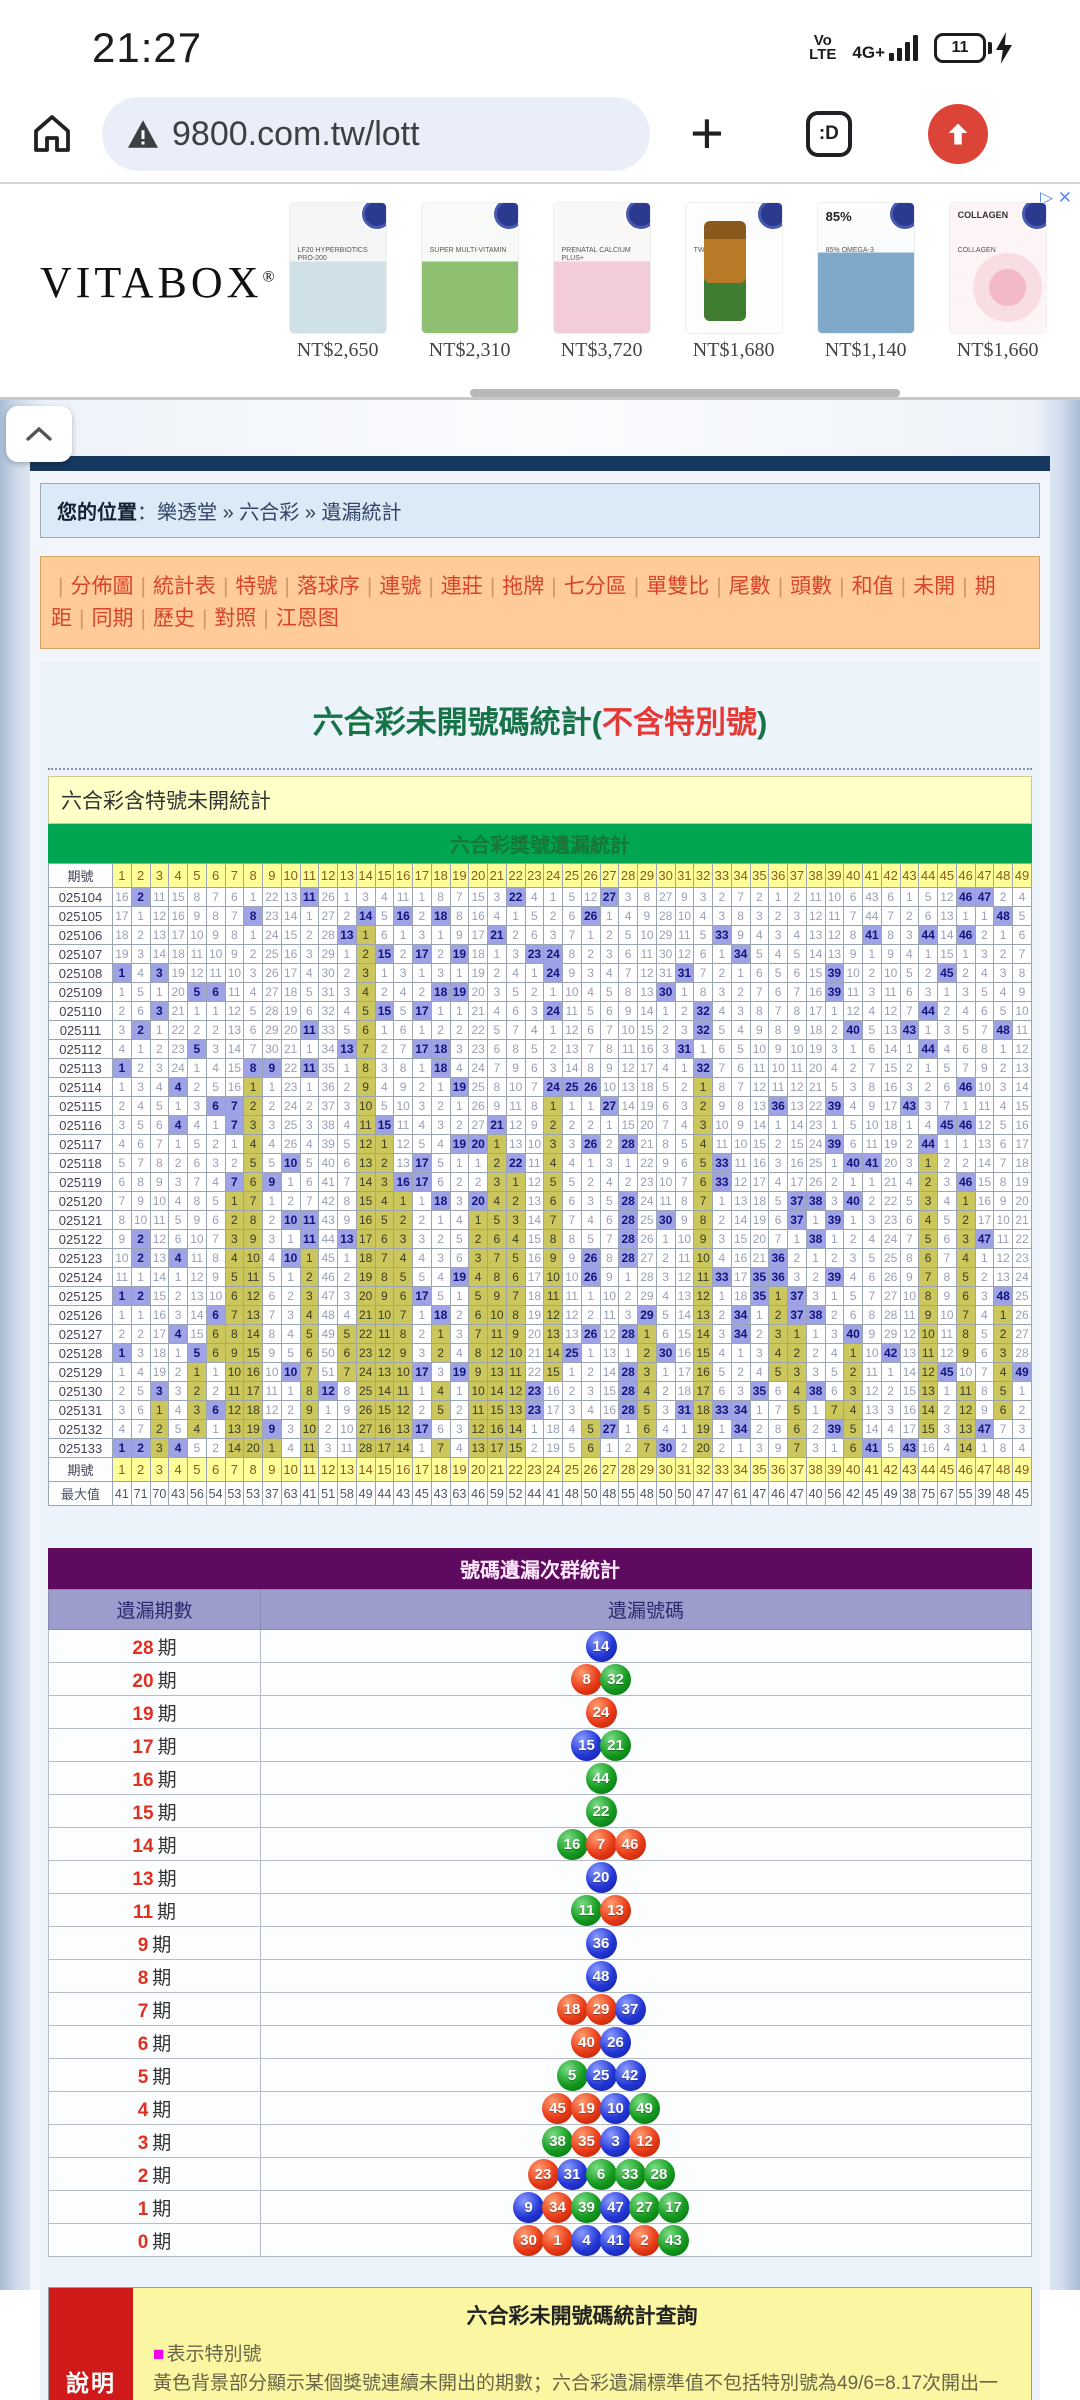  I want to click on omission-cell: 41, so click(328, 1182).